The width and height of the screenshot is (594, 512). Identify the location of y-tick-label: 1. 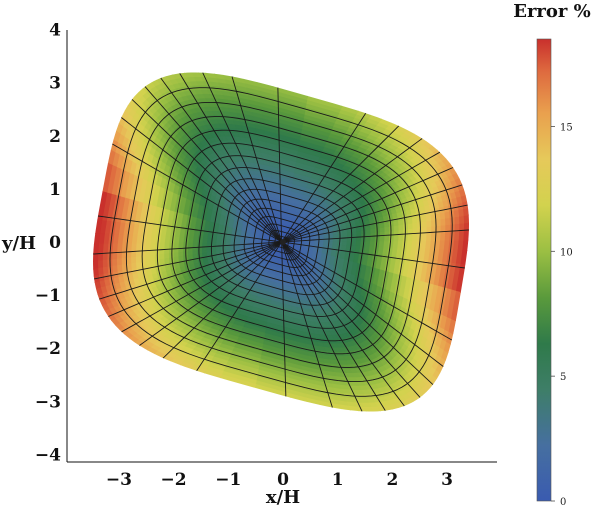
(55, 190).